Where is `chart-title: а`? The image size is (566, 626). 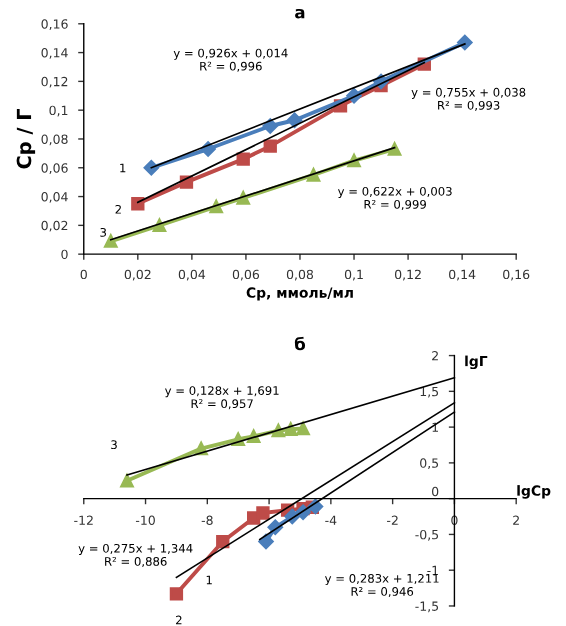 chart-title: а is located at coordinates (300, 13).